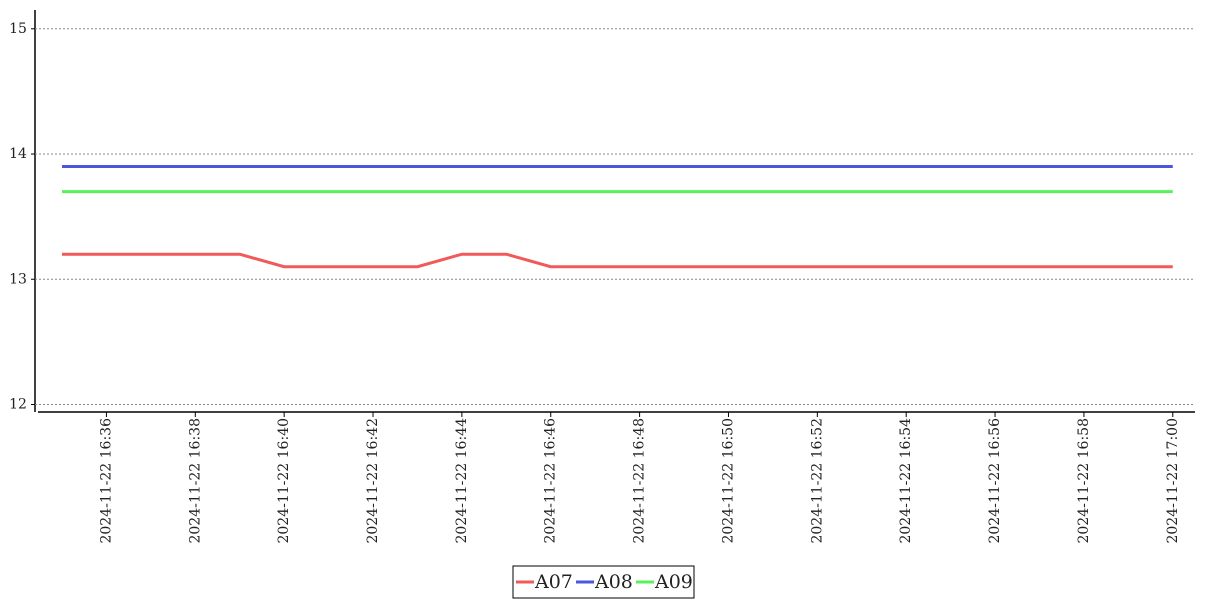 This screenshot has height=600, width=1207. Describe the element at coordinates (817, 481) in the screenshot. I see `x-tick-label: 2024-11-22 16:52` at that location.